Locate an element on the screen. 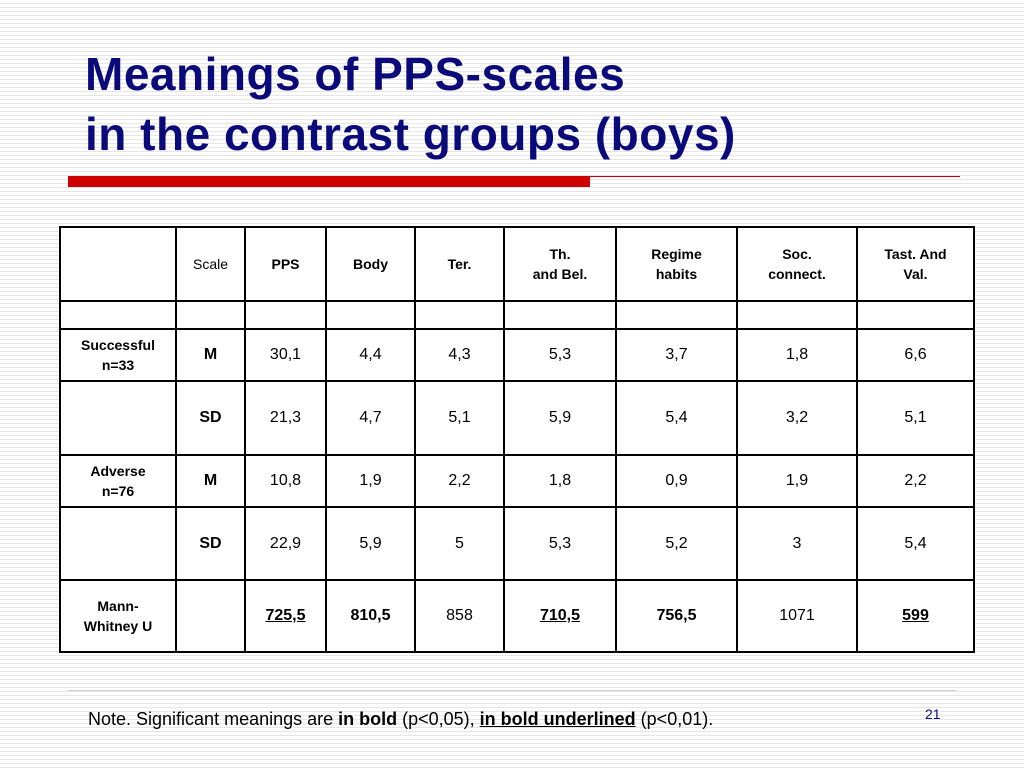 The image size is (1024, 768). slide-title-line-1: Meanings of PPS-scales is located at coordinates (355, 74).